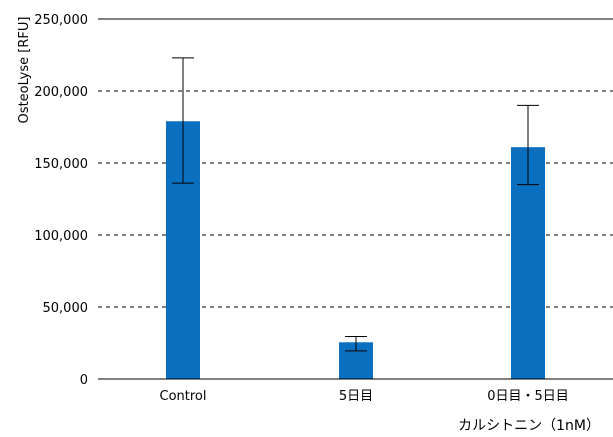  What do you see at coordinates (24, 70) in the screenshot?
I see `y-axis-title: OsteoLyse [RFU]` at bounding box center [24, 70].